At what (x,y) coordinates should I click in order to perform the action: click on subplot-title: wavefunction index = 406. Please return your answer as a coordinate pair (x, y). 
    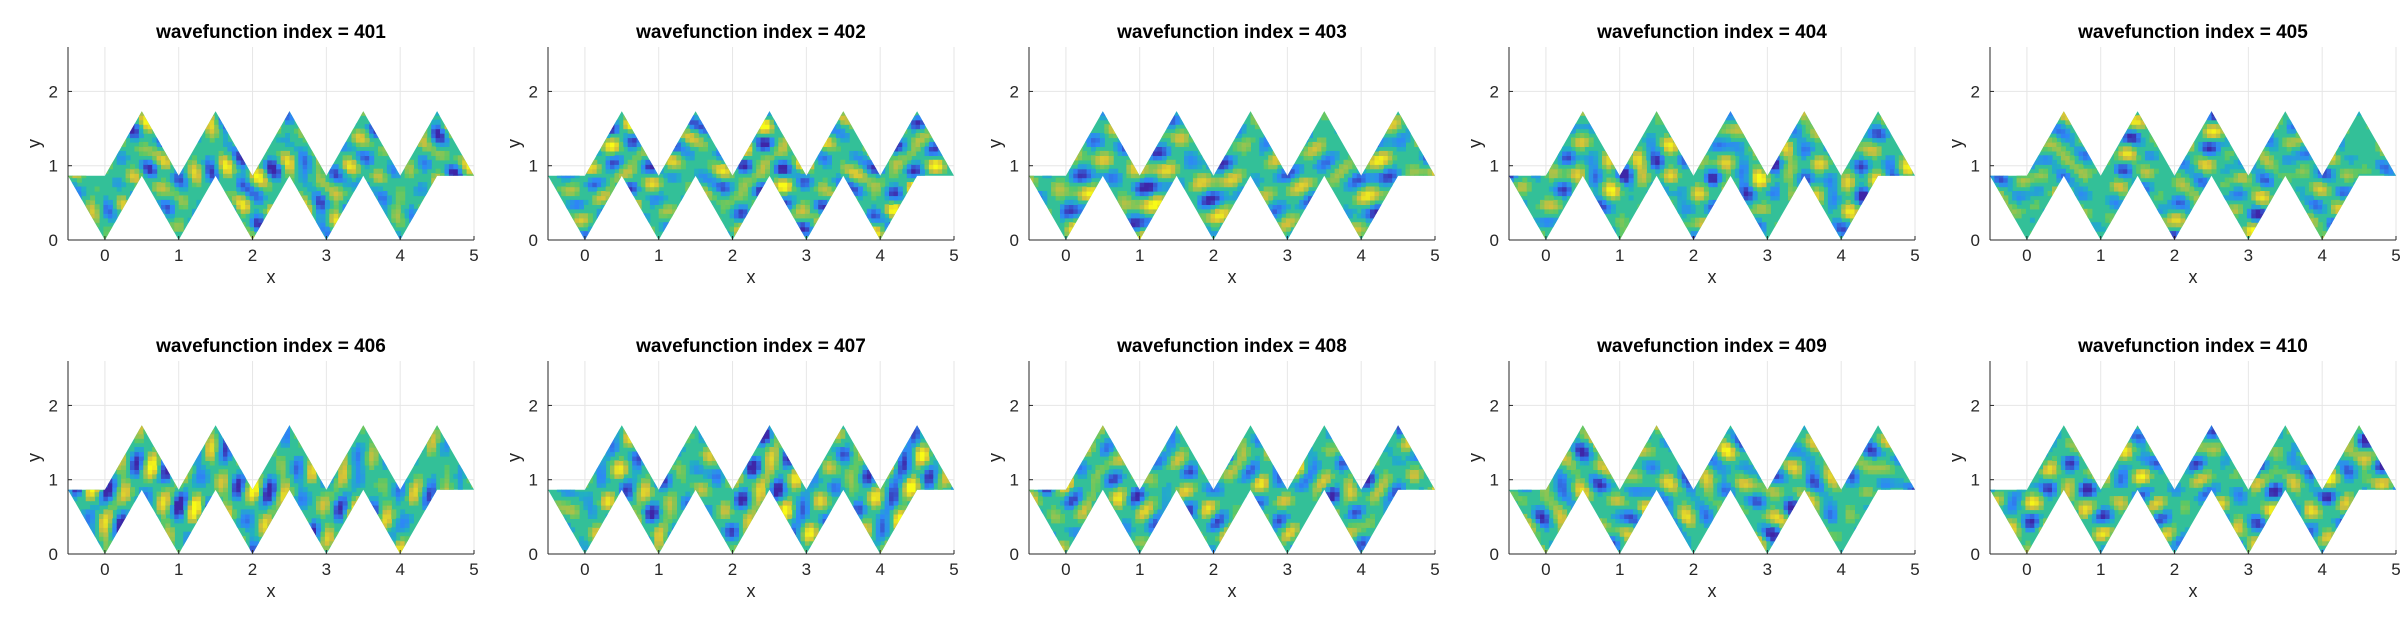
    Looking at the image, I should click on (270, 346).